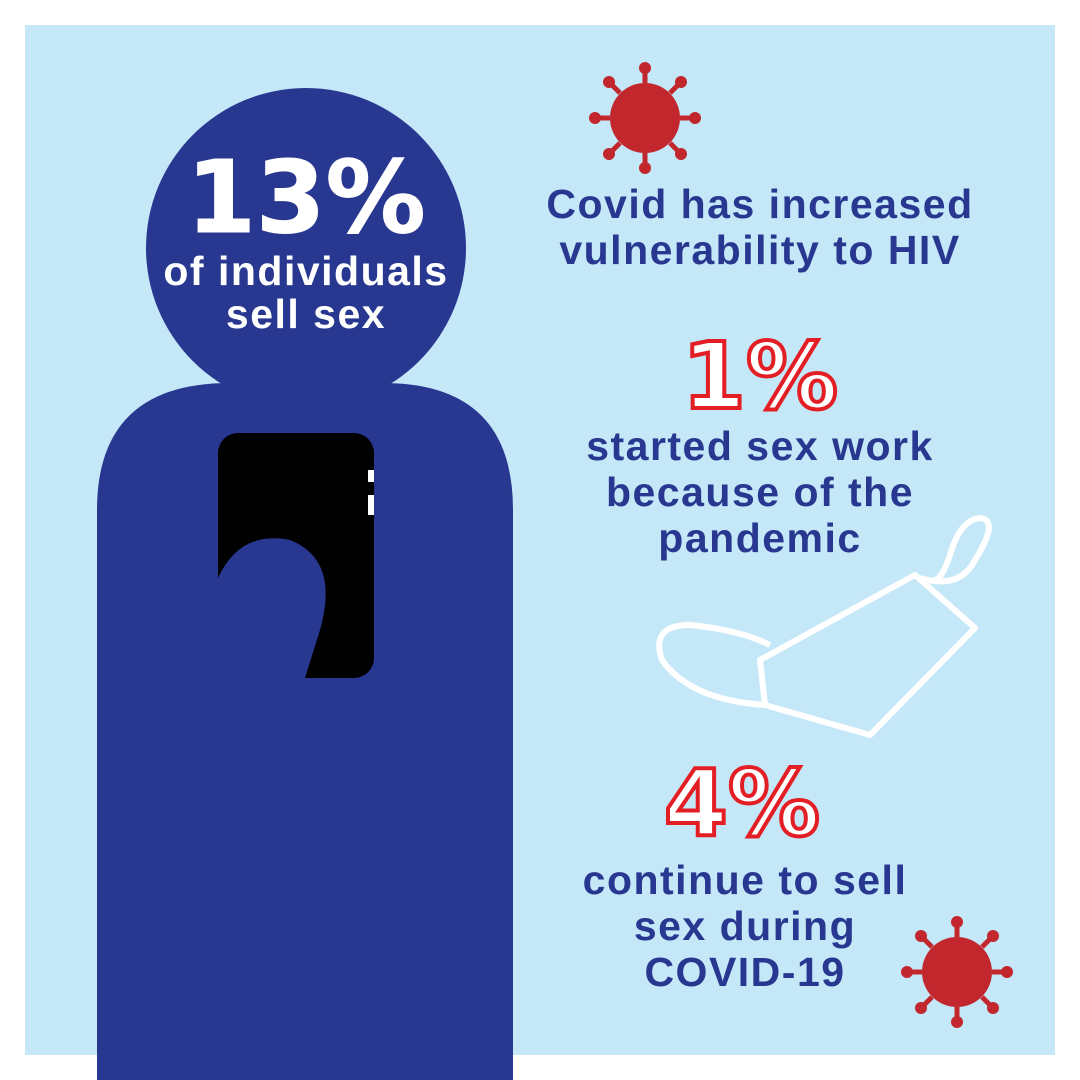 The image size is (1080, 1080). I want to click on stat-caption: pandemic, so click(759, 538).